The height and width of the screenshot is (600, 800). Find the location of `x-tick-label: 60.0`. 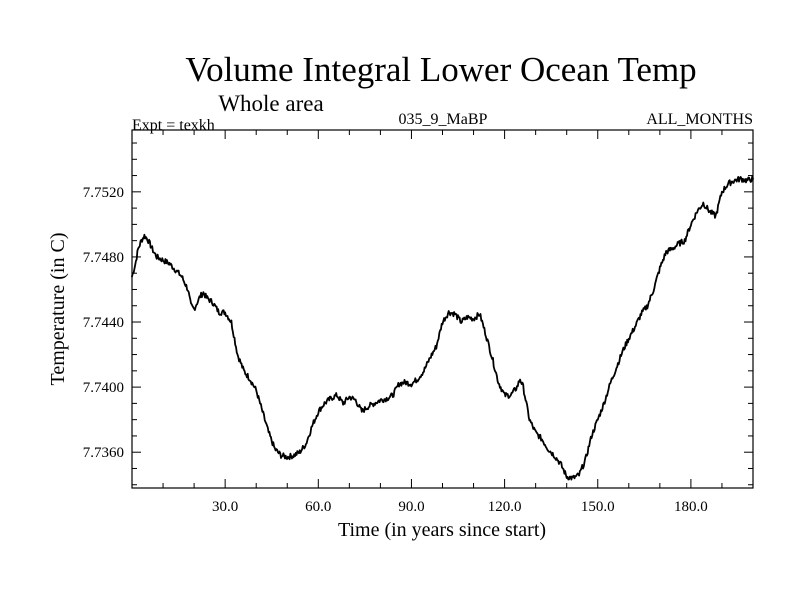

x-tick-label: 60.0 is located at coordinates (318, 507).